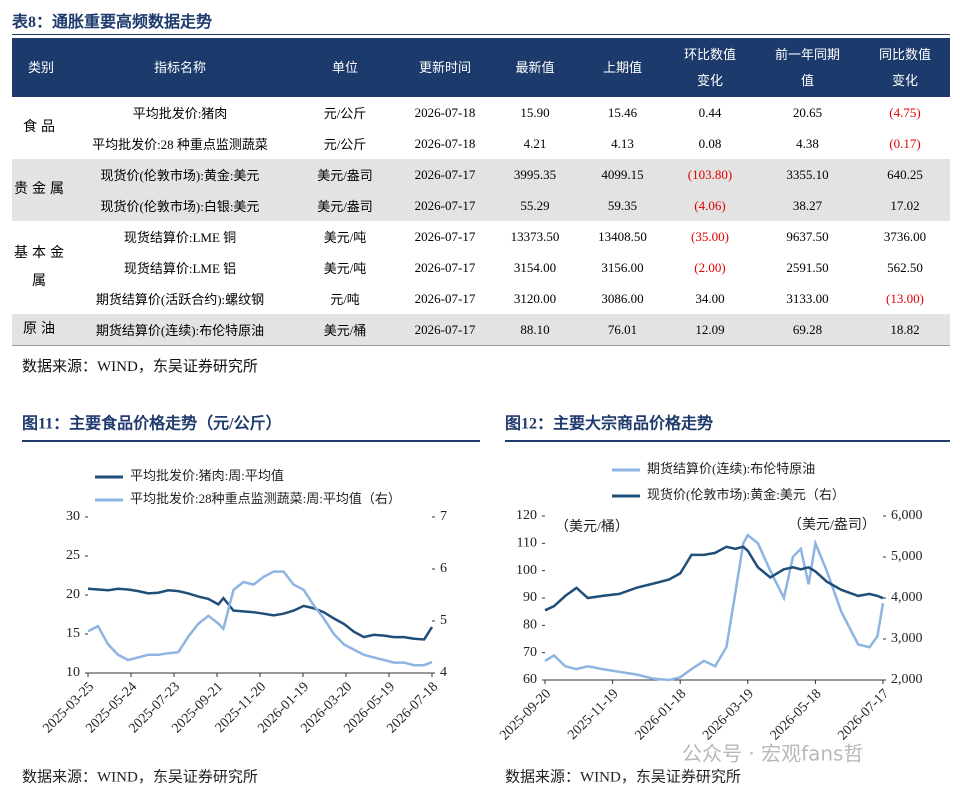  Describe the element at coordinates (807, 174) in the screenshot. I see `table-cell: 3355.10` at that location.